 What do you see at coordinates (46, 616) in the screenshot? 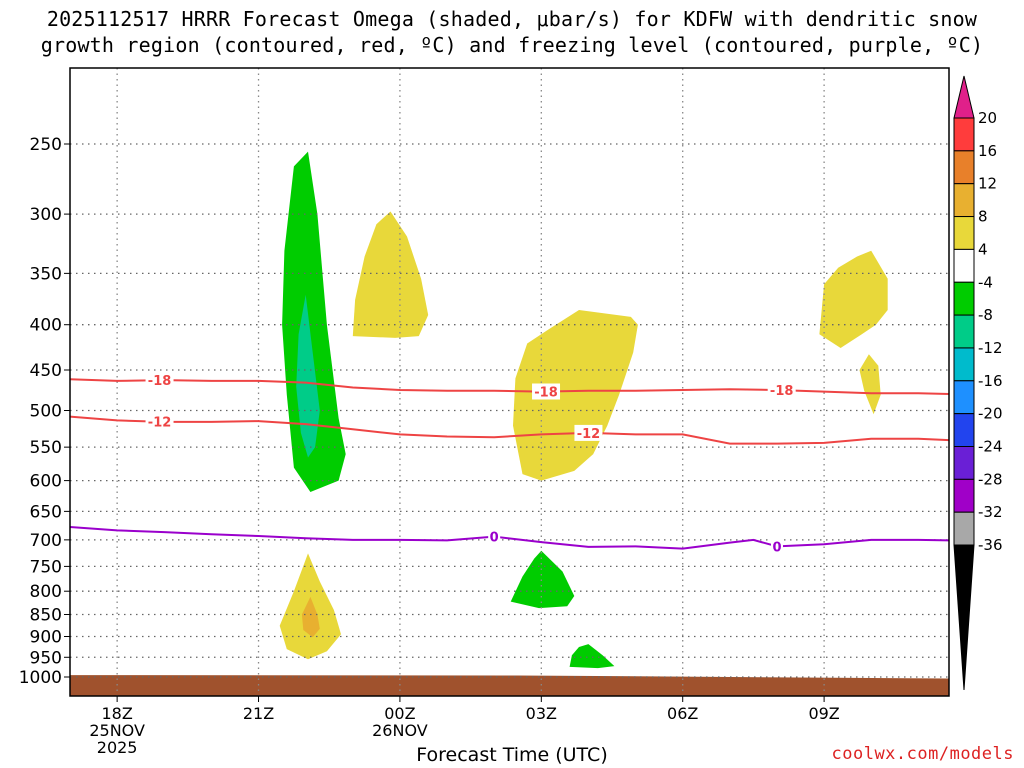
I see `y-tick-label: 850` at bounding box center [46, 616].